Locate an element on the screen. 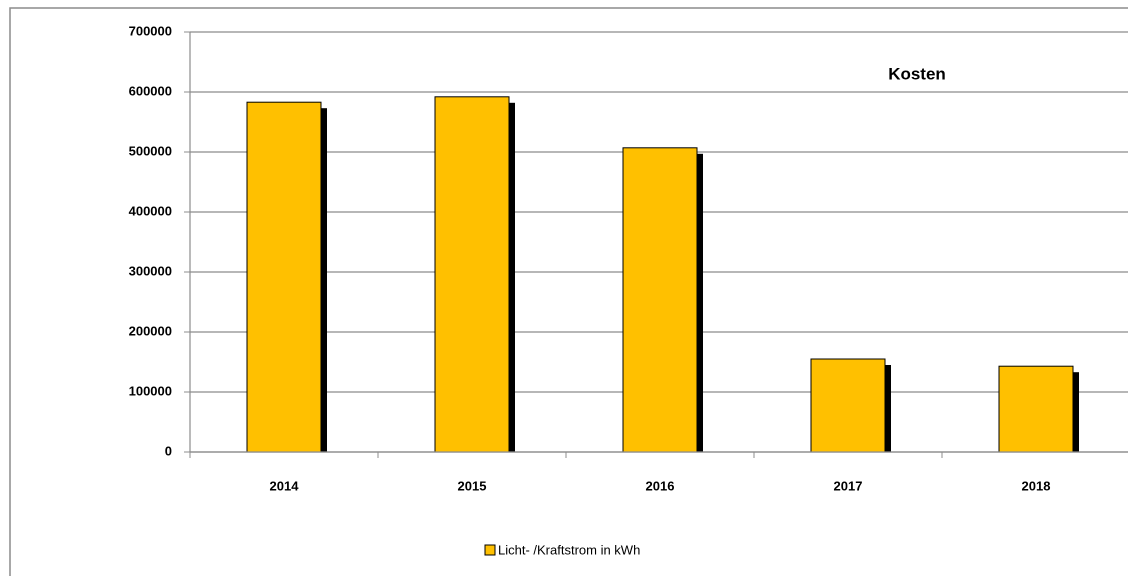 This screenshot has height=576, width=1128. x-tick-label: 2016 is located at coordinates (660, 485).